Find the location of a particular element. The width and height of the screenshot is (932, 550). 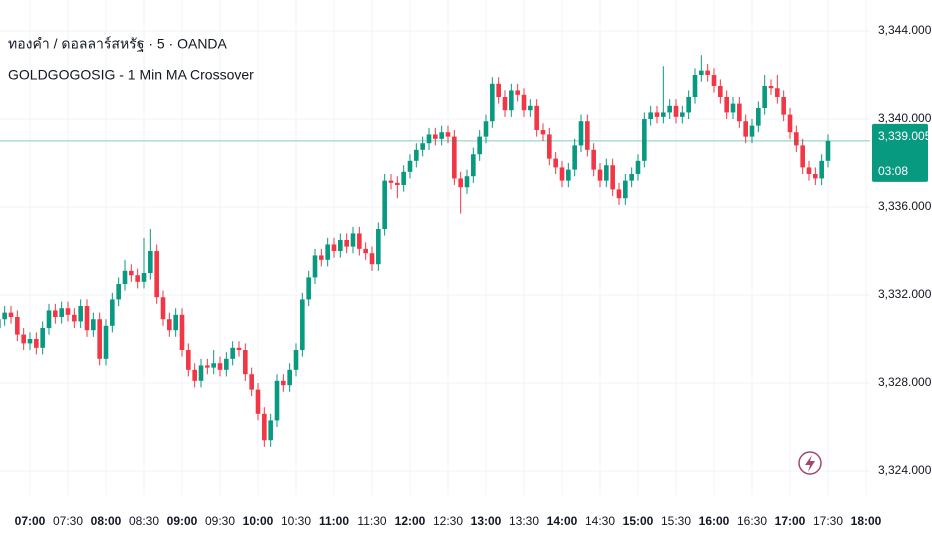

last-price-label: 3,339.005 is located at coordinates (905, 136).